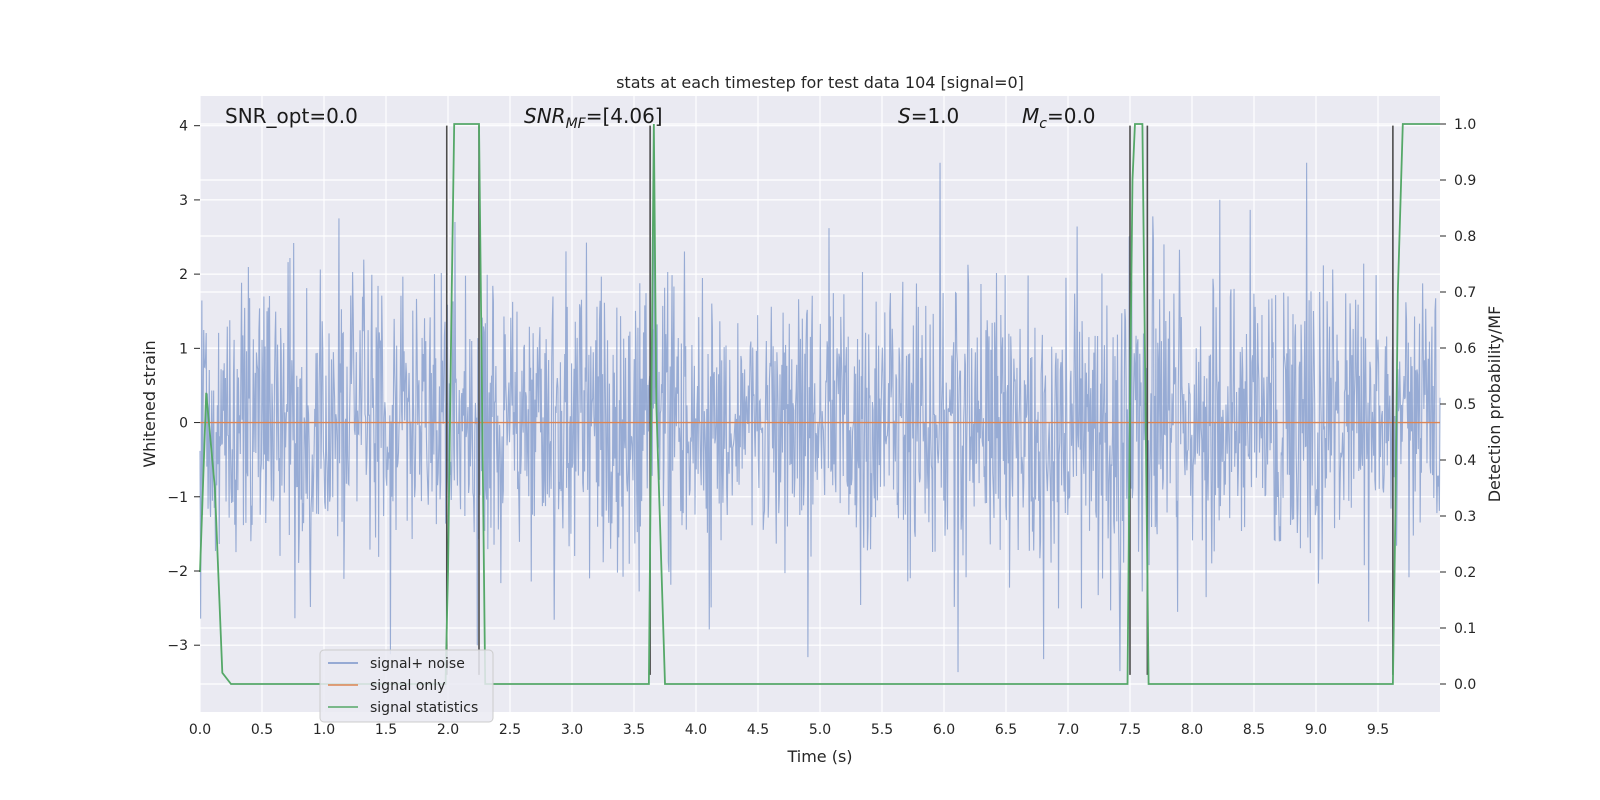 The height and width of the screenshot is (800, 1600). I want to click on x-tick-label: 1.5, so click(386, 730).